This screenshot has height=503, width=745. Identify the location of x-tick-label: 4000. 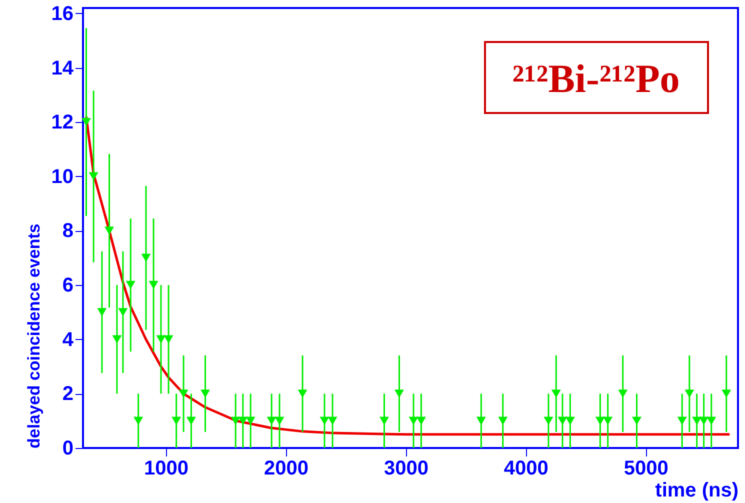
(526, 469).